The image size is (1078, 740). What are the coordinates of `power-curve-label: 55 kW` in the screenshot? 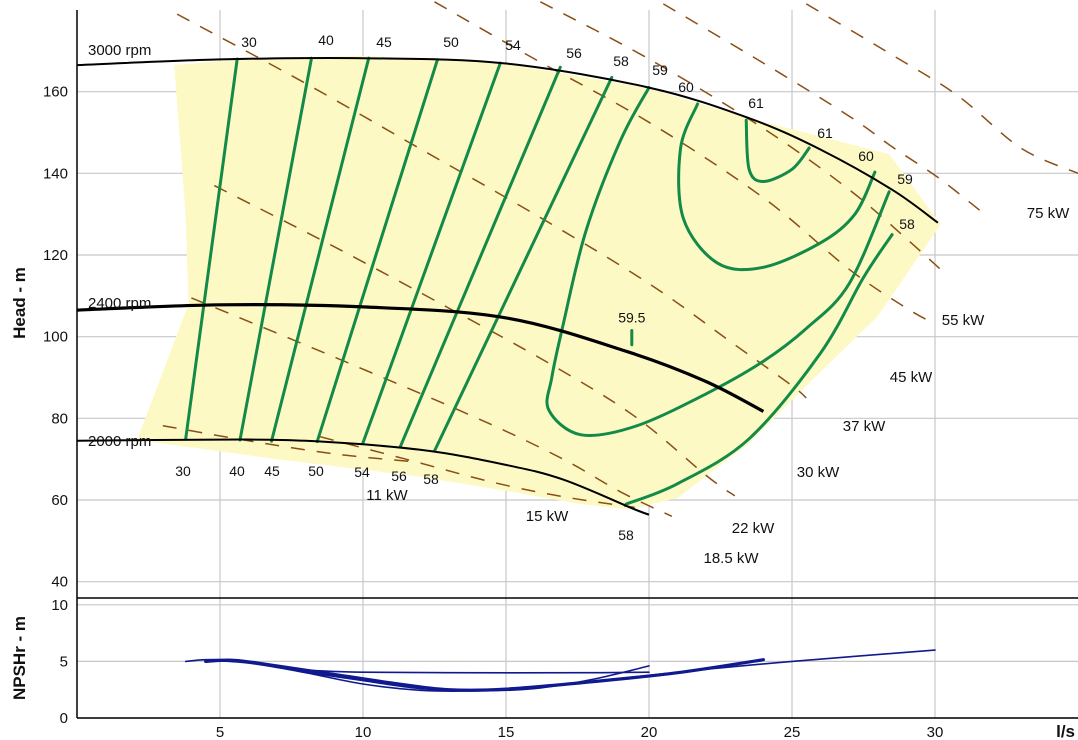 It's located at (963, 320).